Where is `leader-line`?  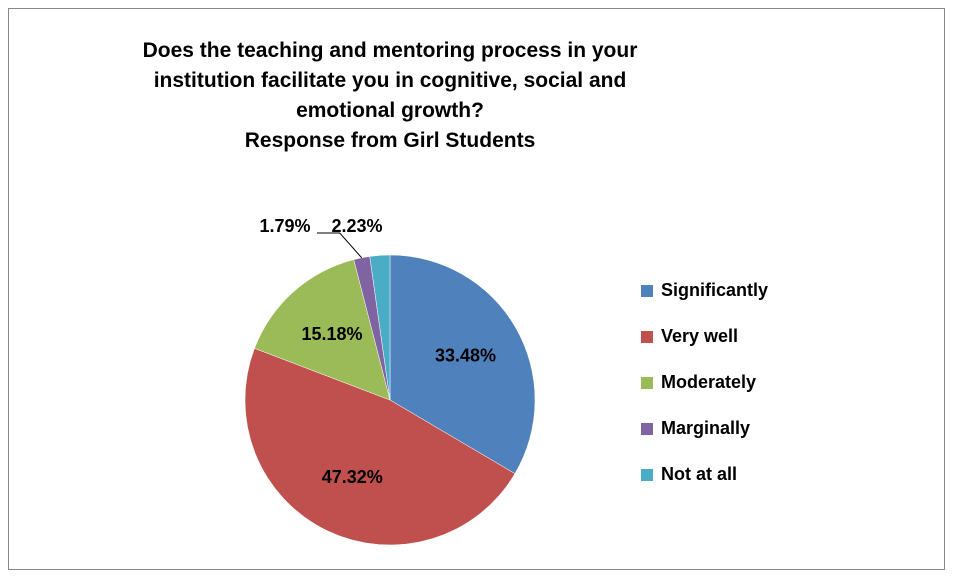
leader-line is located at coordinates (340, 245).